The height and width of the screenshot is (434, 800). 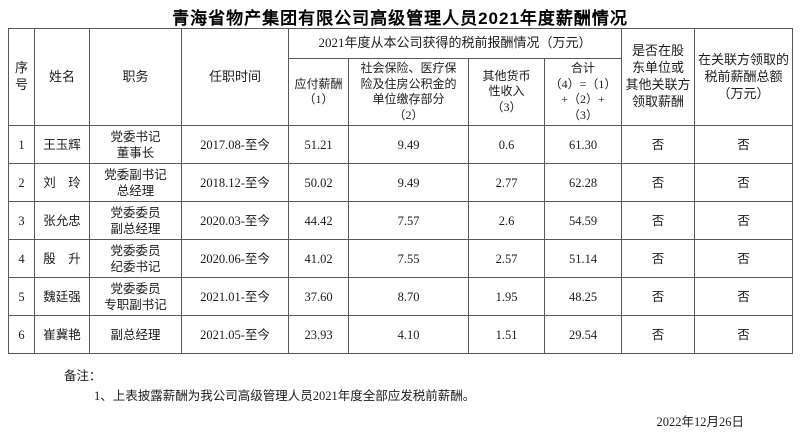 I want to click on header-other-income: 其他货币 性收入 （3）, so click(x=506, y=92).